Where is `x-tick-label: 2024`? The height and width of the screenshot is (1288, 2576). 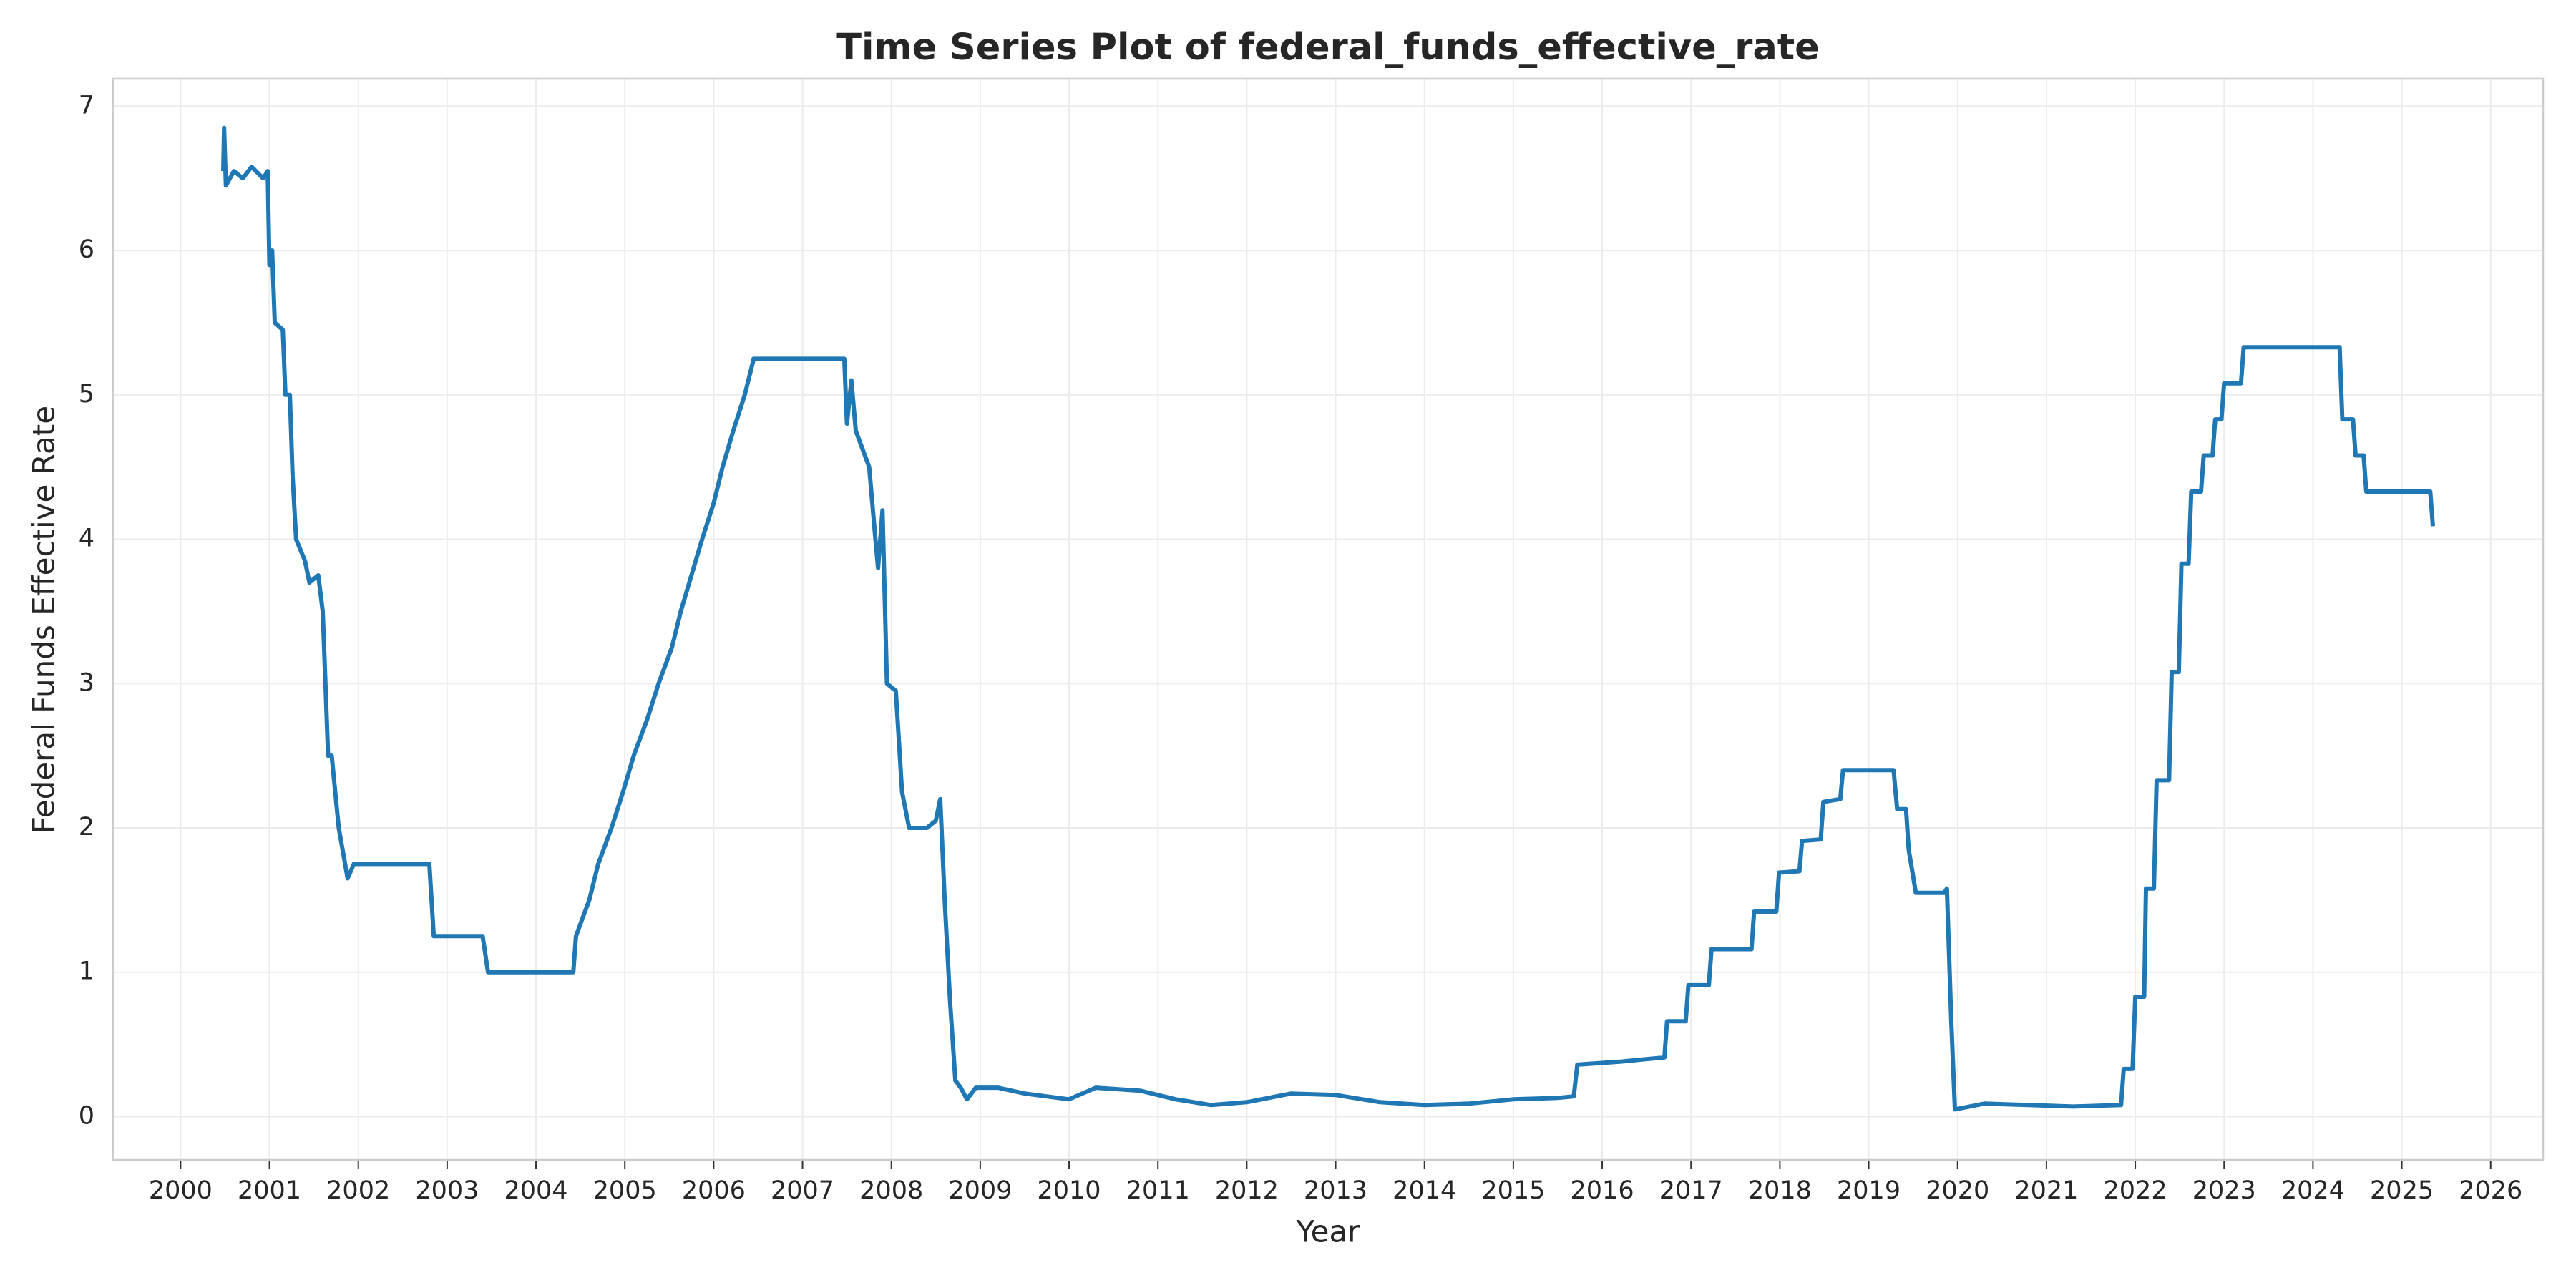
x-tick-label: 2024 is located at coordinates (2313, 1190).